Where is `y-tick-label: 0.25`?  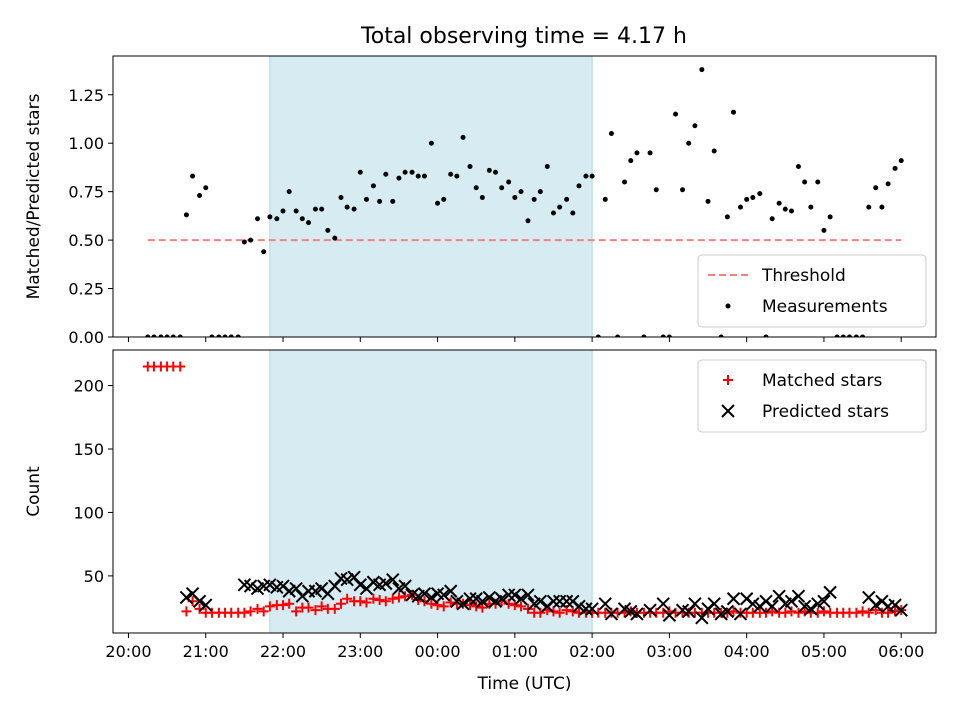 y-tick-label: 0.25 is located at coordinates (86, 289).